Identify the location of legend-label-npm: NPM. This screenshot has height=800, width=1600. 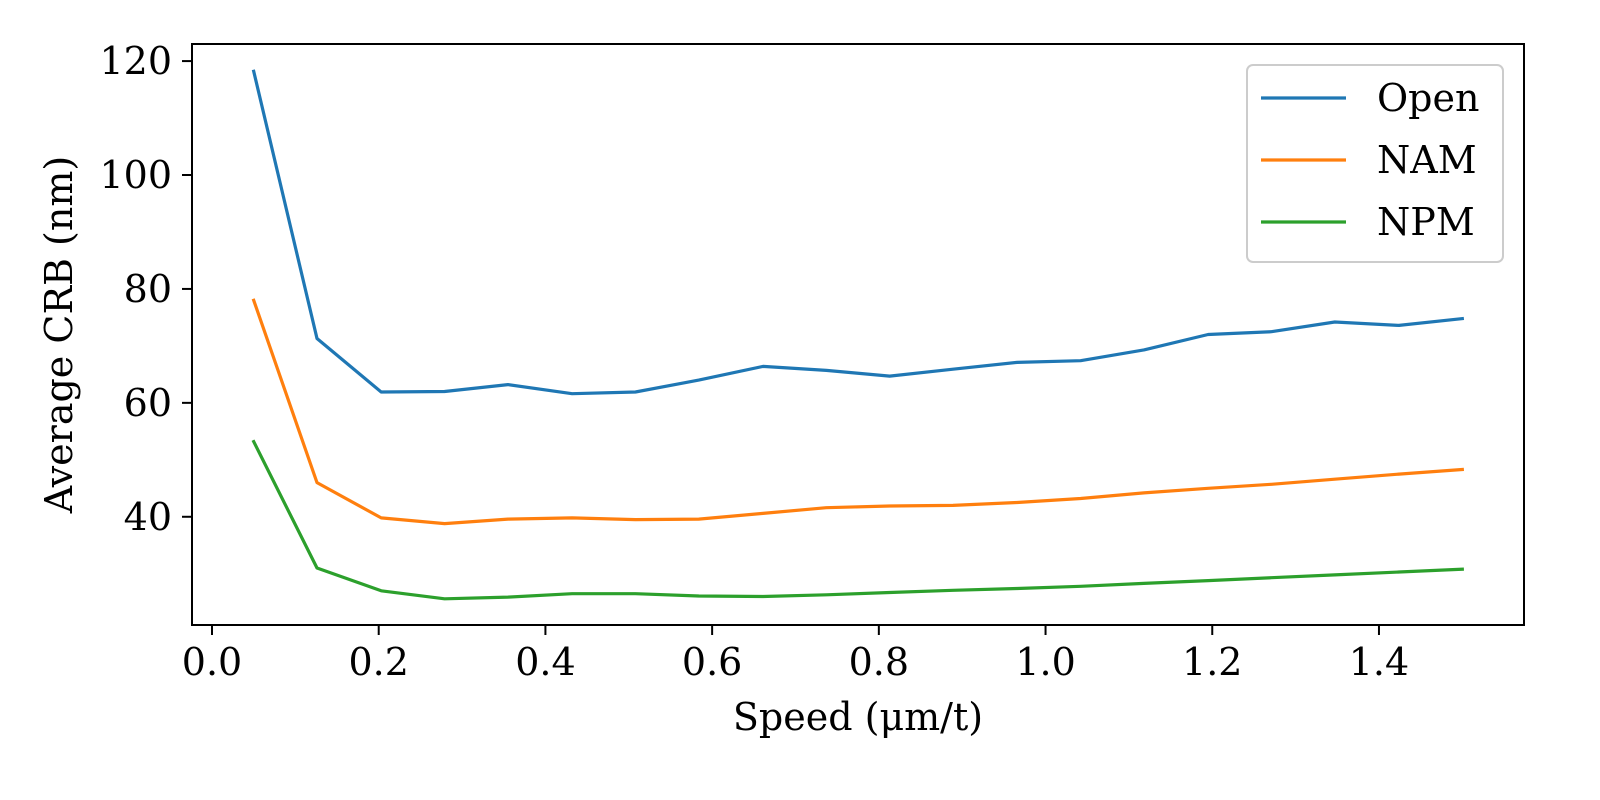
(1426, 222).